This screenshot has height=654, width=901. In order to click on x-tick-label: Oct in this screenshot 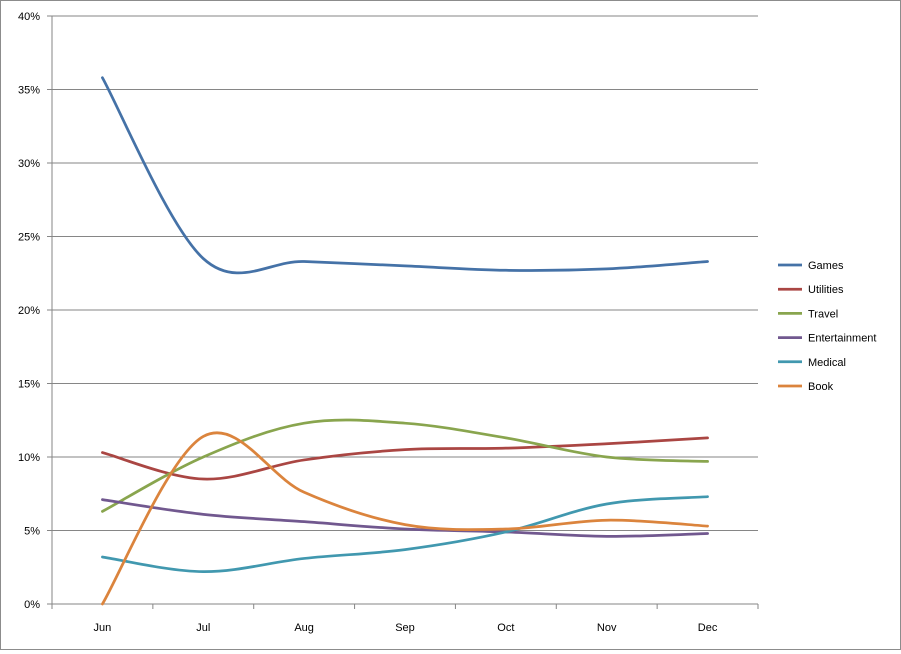, I will do `click(505, 628)`.